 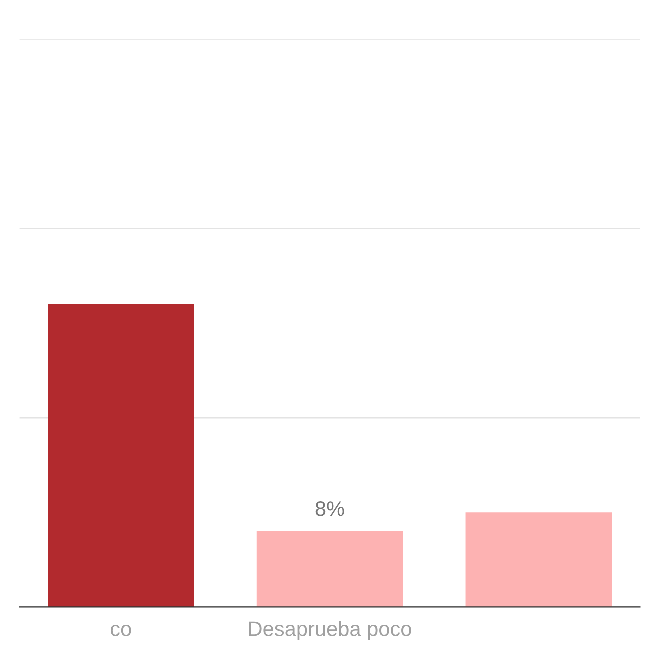 I want to click on x-tick-label: co, so click(x=121, y=630).